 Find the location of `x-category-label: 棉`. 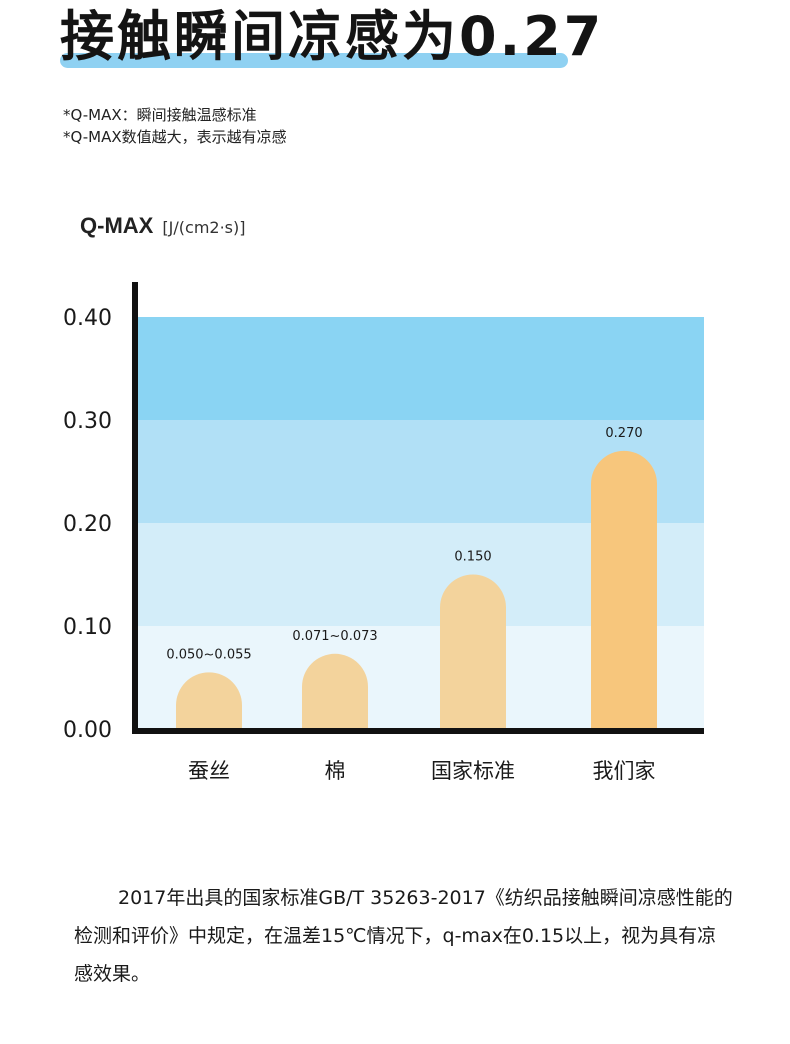

x-category-label: 棉 is located at coordinates (335, 771).